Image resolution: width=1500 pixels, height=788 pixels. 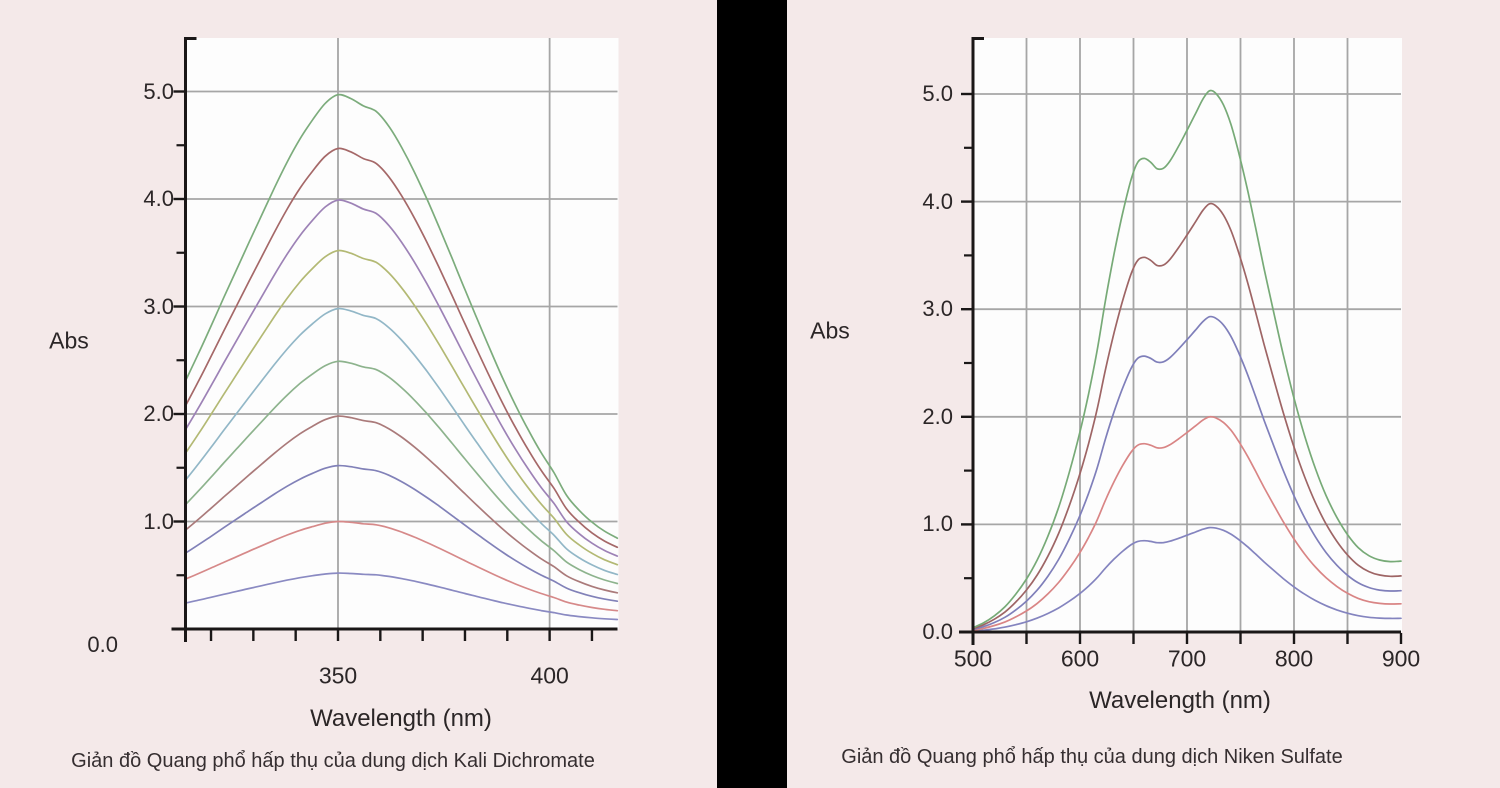 What do you see at coordinates (973, 658) in the screenshot?
I see `x-tick-label: 500` at bounding box center [973, 658].